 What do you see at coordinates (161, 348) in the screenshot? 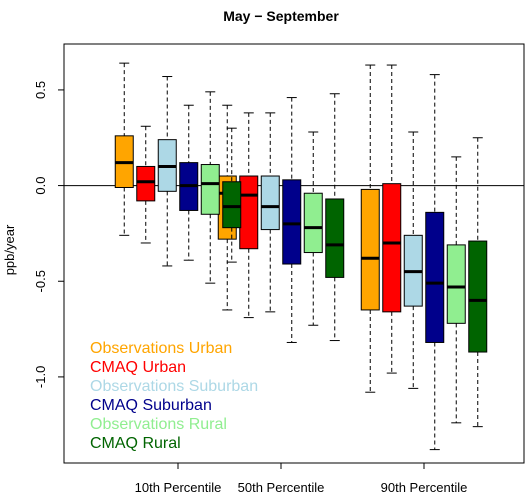
I see `legend-entry: Observations Urban` at bounding box center [161, 348].